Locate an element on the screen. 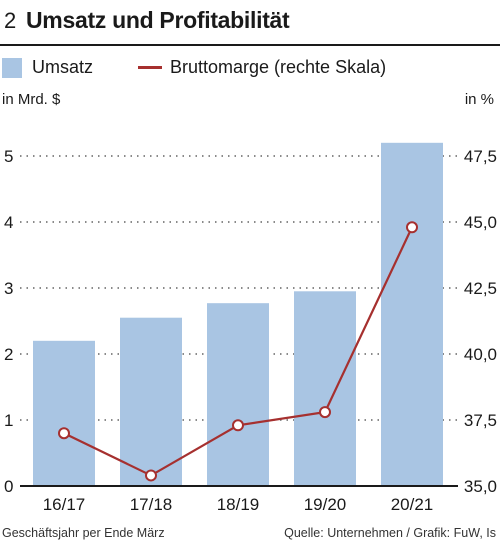 Image resolution: width=500 pixels, height=545 pixels. legend-label-bruttomarge: Bruttomarge (rechte Skala) is located at coordinates (278, 67).